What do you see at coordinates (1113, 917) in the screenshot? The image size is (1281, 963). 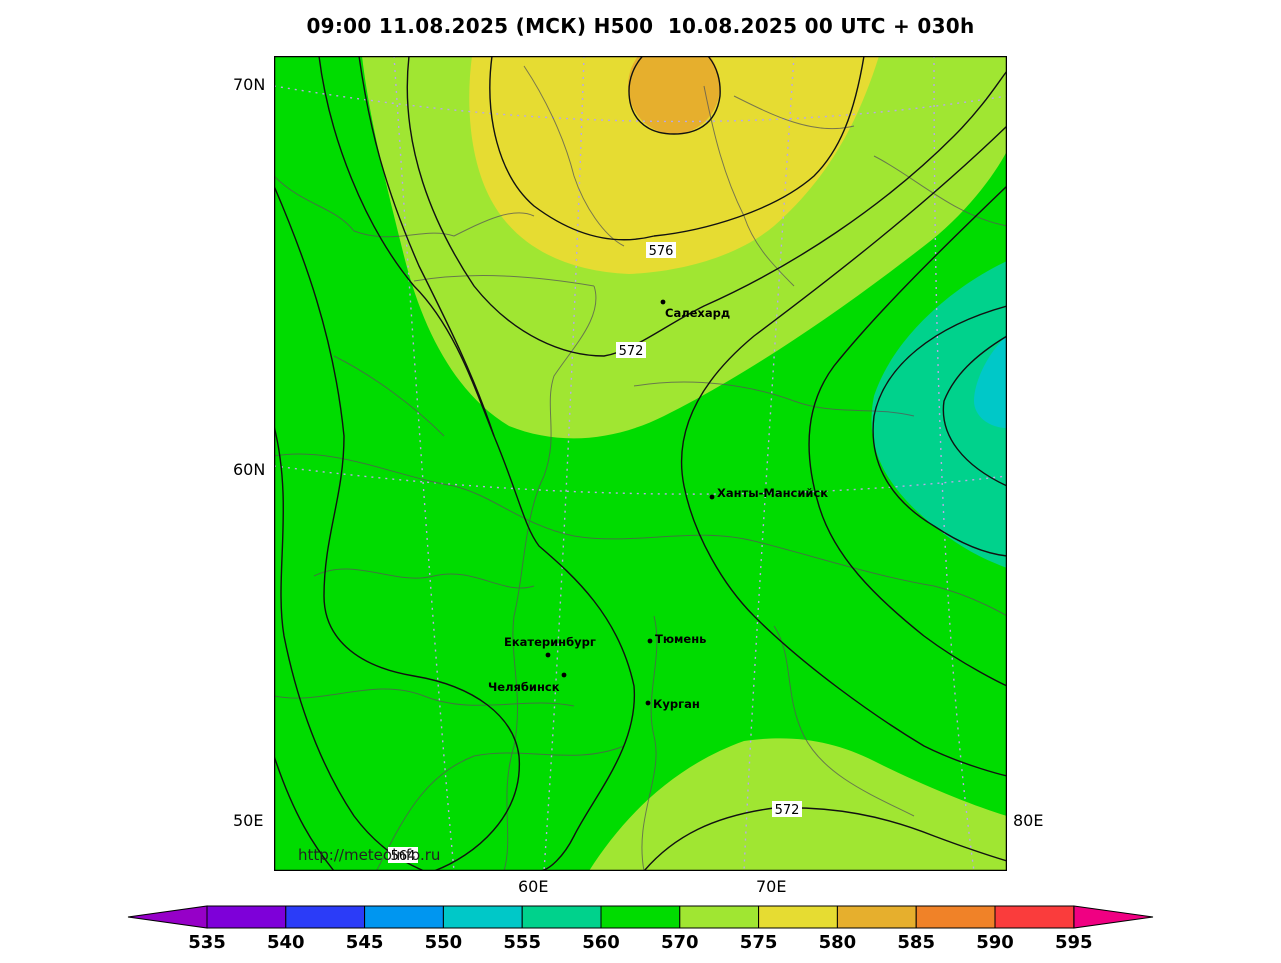 I see `colorbar-high-extend` at bounding box center [1113, 917].